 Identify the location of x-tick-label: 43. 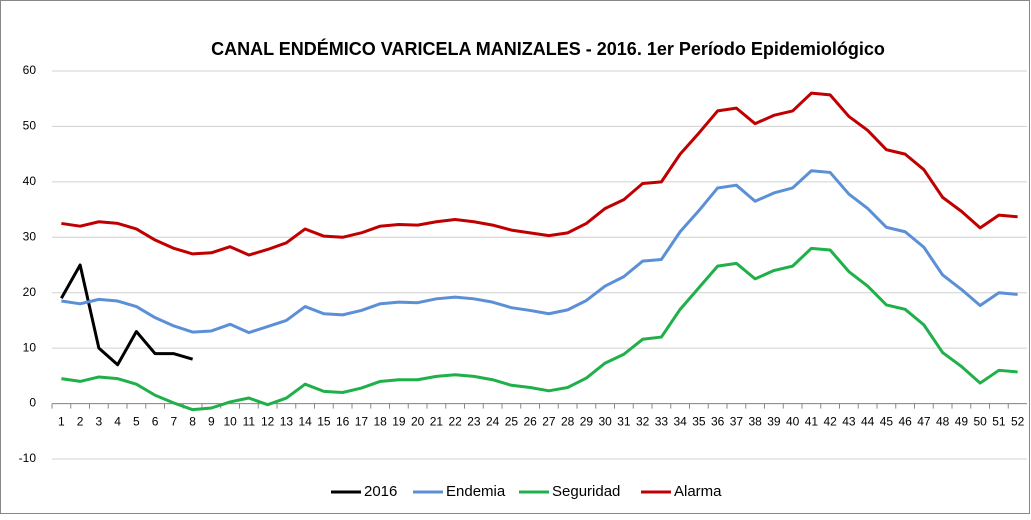
(849, 422).